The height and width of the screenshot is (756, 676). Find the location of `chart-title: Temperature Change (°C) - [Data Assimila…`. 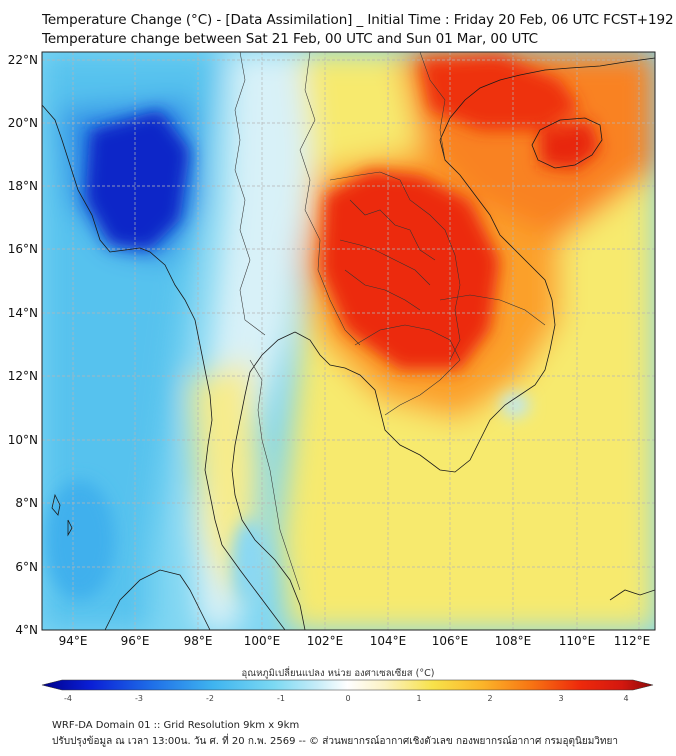

chart-title: Temperature Change (°C) - [Data Assimila… is located at coordinates (358, 20).